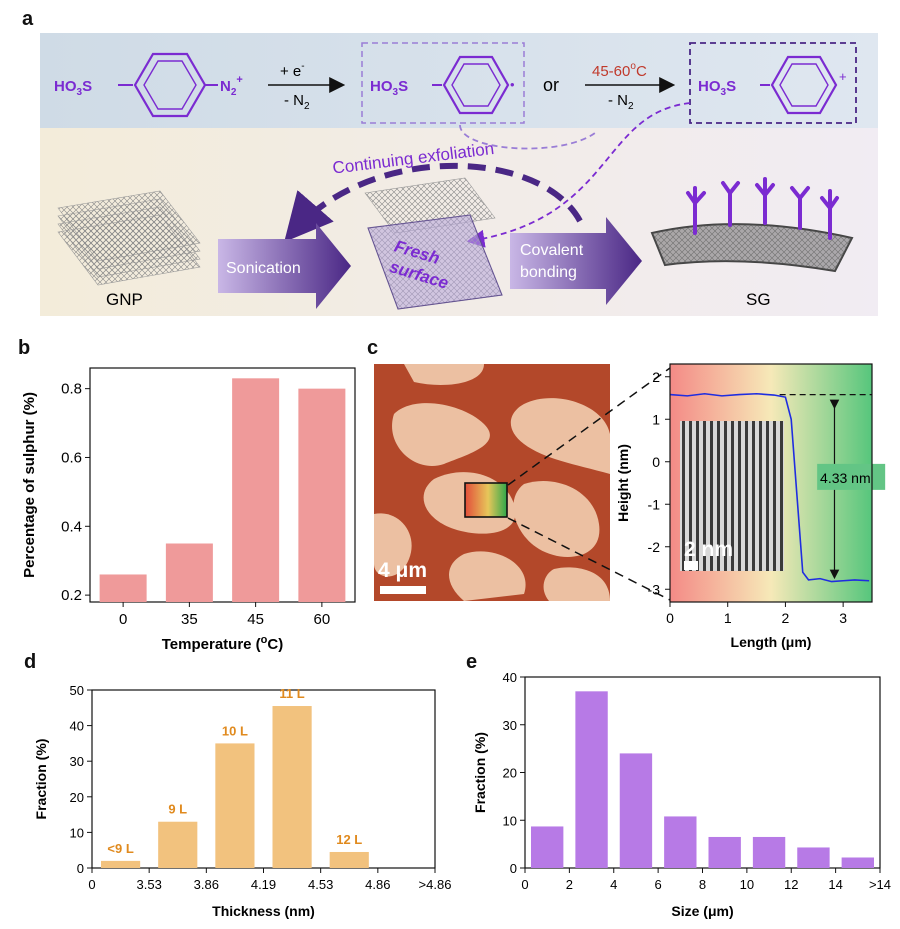  What do you see at coordinates (91, 884) in the screenshot?
I see `chart-d-xtick-label: 0` at bounding box center [91, 884].